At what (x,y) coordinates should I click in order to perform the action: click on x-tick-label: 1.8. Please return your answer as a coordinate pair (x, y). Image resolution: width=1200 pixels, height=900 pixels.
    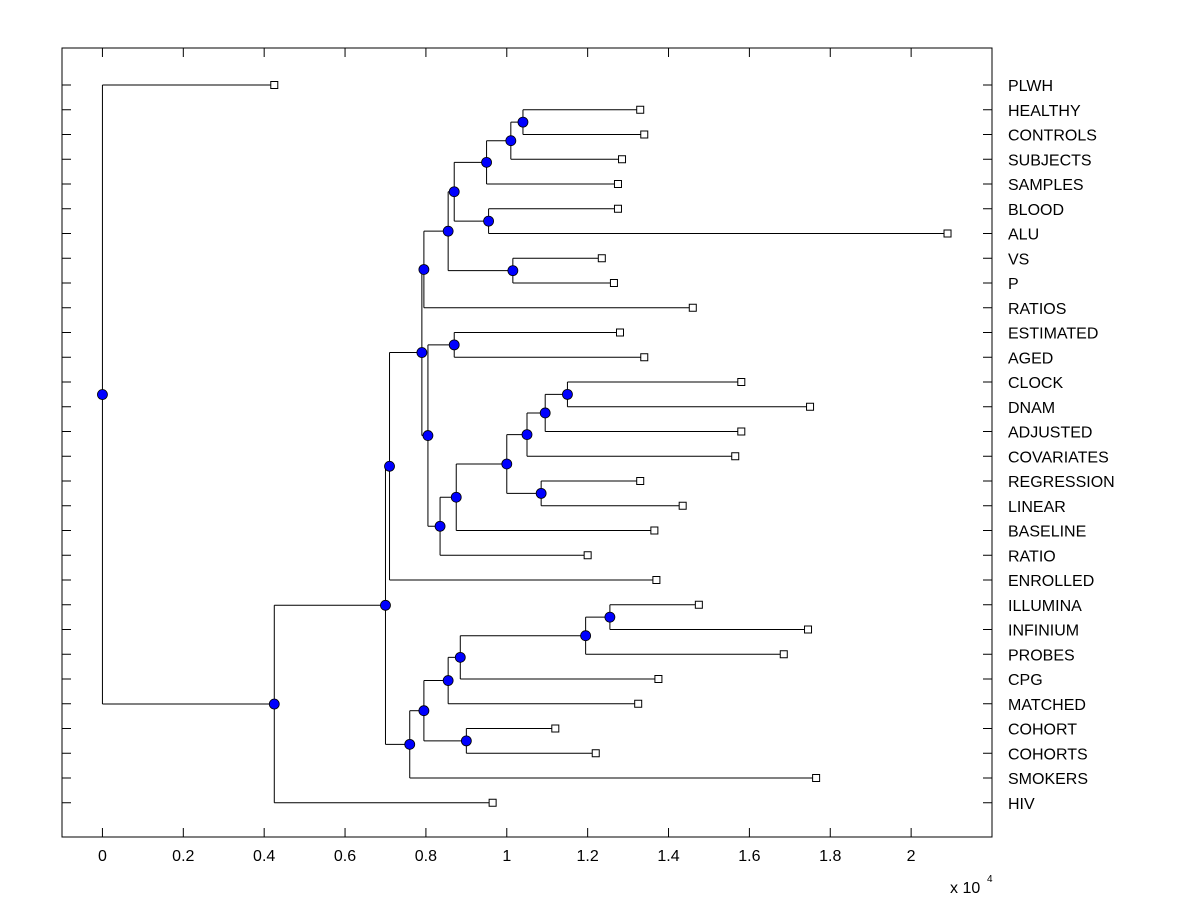
    Looking at the image, I should click on (830, 856).